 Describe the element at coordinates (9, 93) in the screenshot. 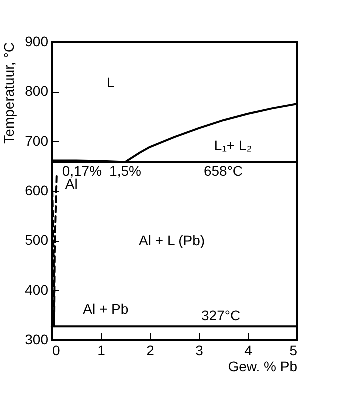

I see `y-axis-title: Temperatuur, °C` at that location.